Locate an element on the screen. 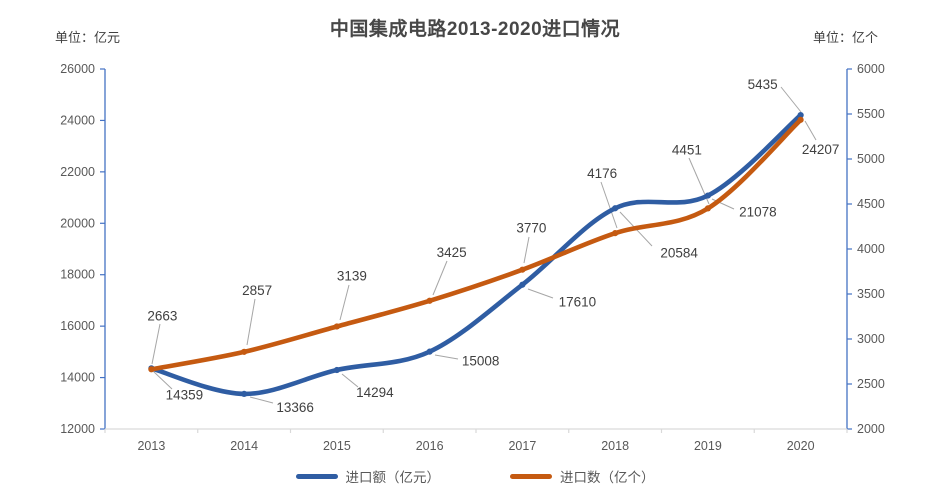 The width and height of the screenshot is (950, 500). data-label: 13366 is located at coordinates (295, 407).